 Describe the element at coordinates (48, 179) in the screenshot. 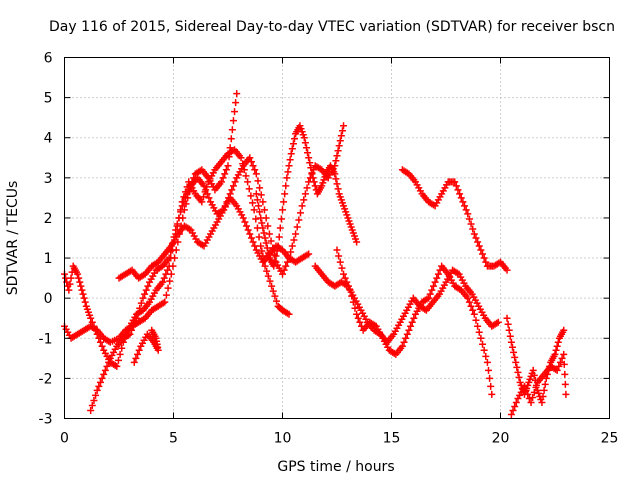

I see `y-tick-label: 3` at that location.